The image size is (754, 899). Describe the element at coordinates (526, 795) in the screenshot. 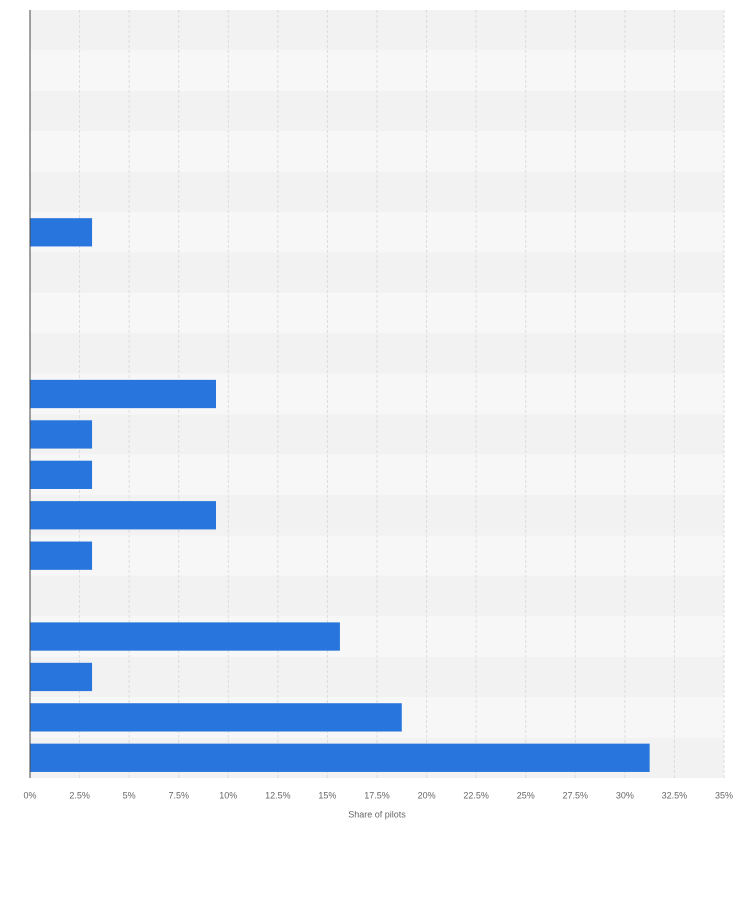

I see `x-tick-label: 25%` at that location.